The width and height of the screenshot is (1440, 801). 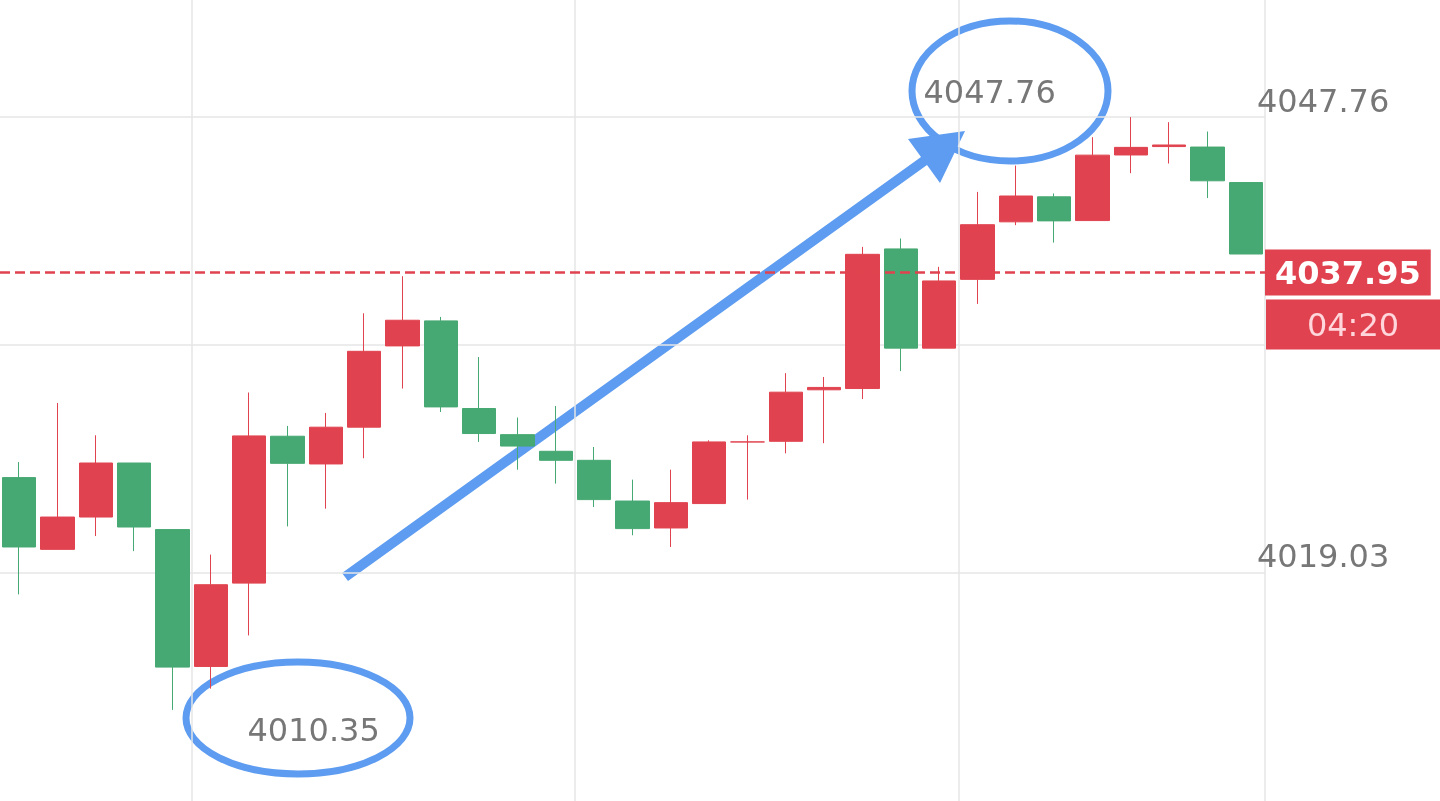 What do you see at coordinates (313, 729) in the screenshot?
I see `annotation: 4010.35` at bounding box center [313, 729].